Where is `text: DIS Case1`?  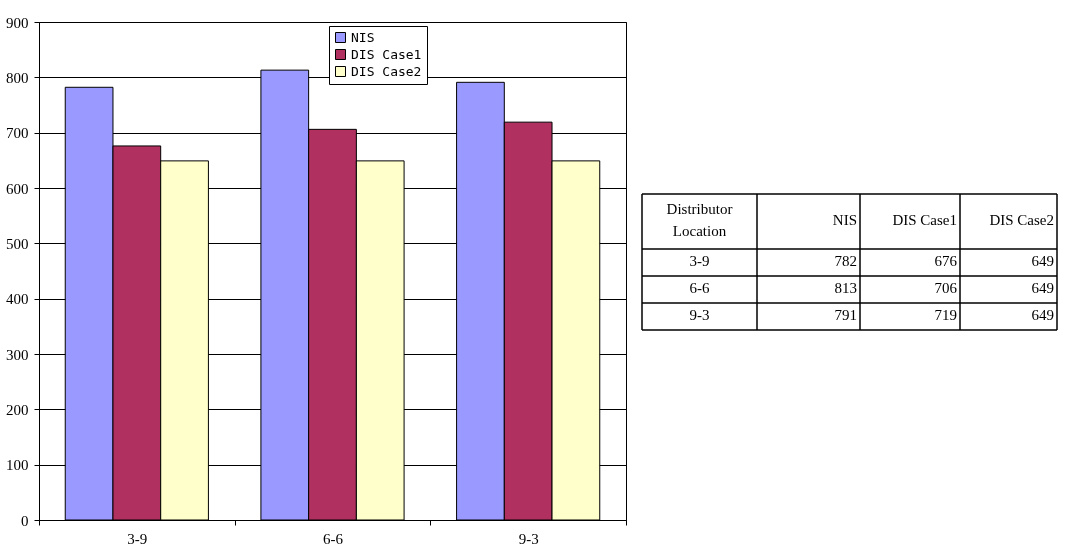
text: DIS Case1 is located at coordinates (924, 219).